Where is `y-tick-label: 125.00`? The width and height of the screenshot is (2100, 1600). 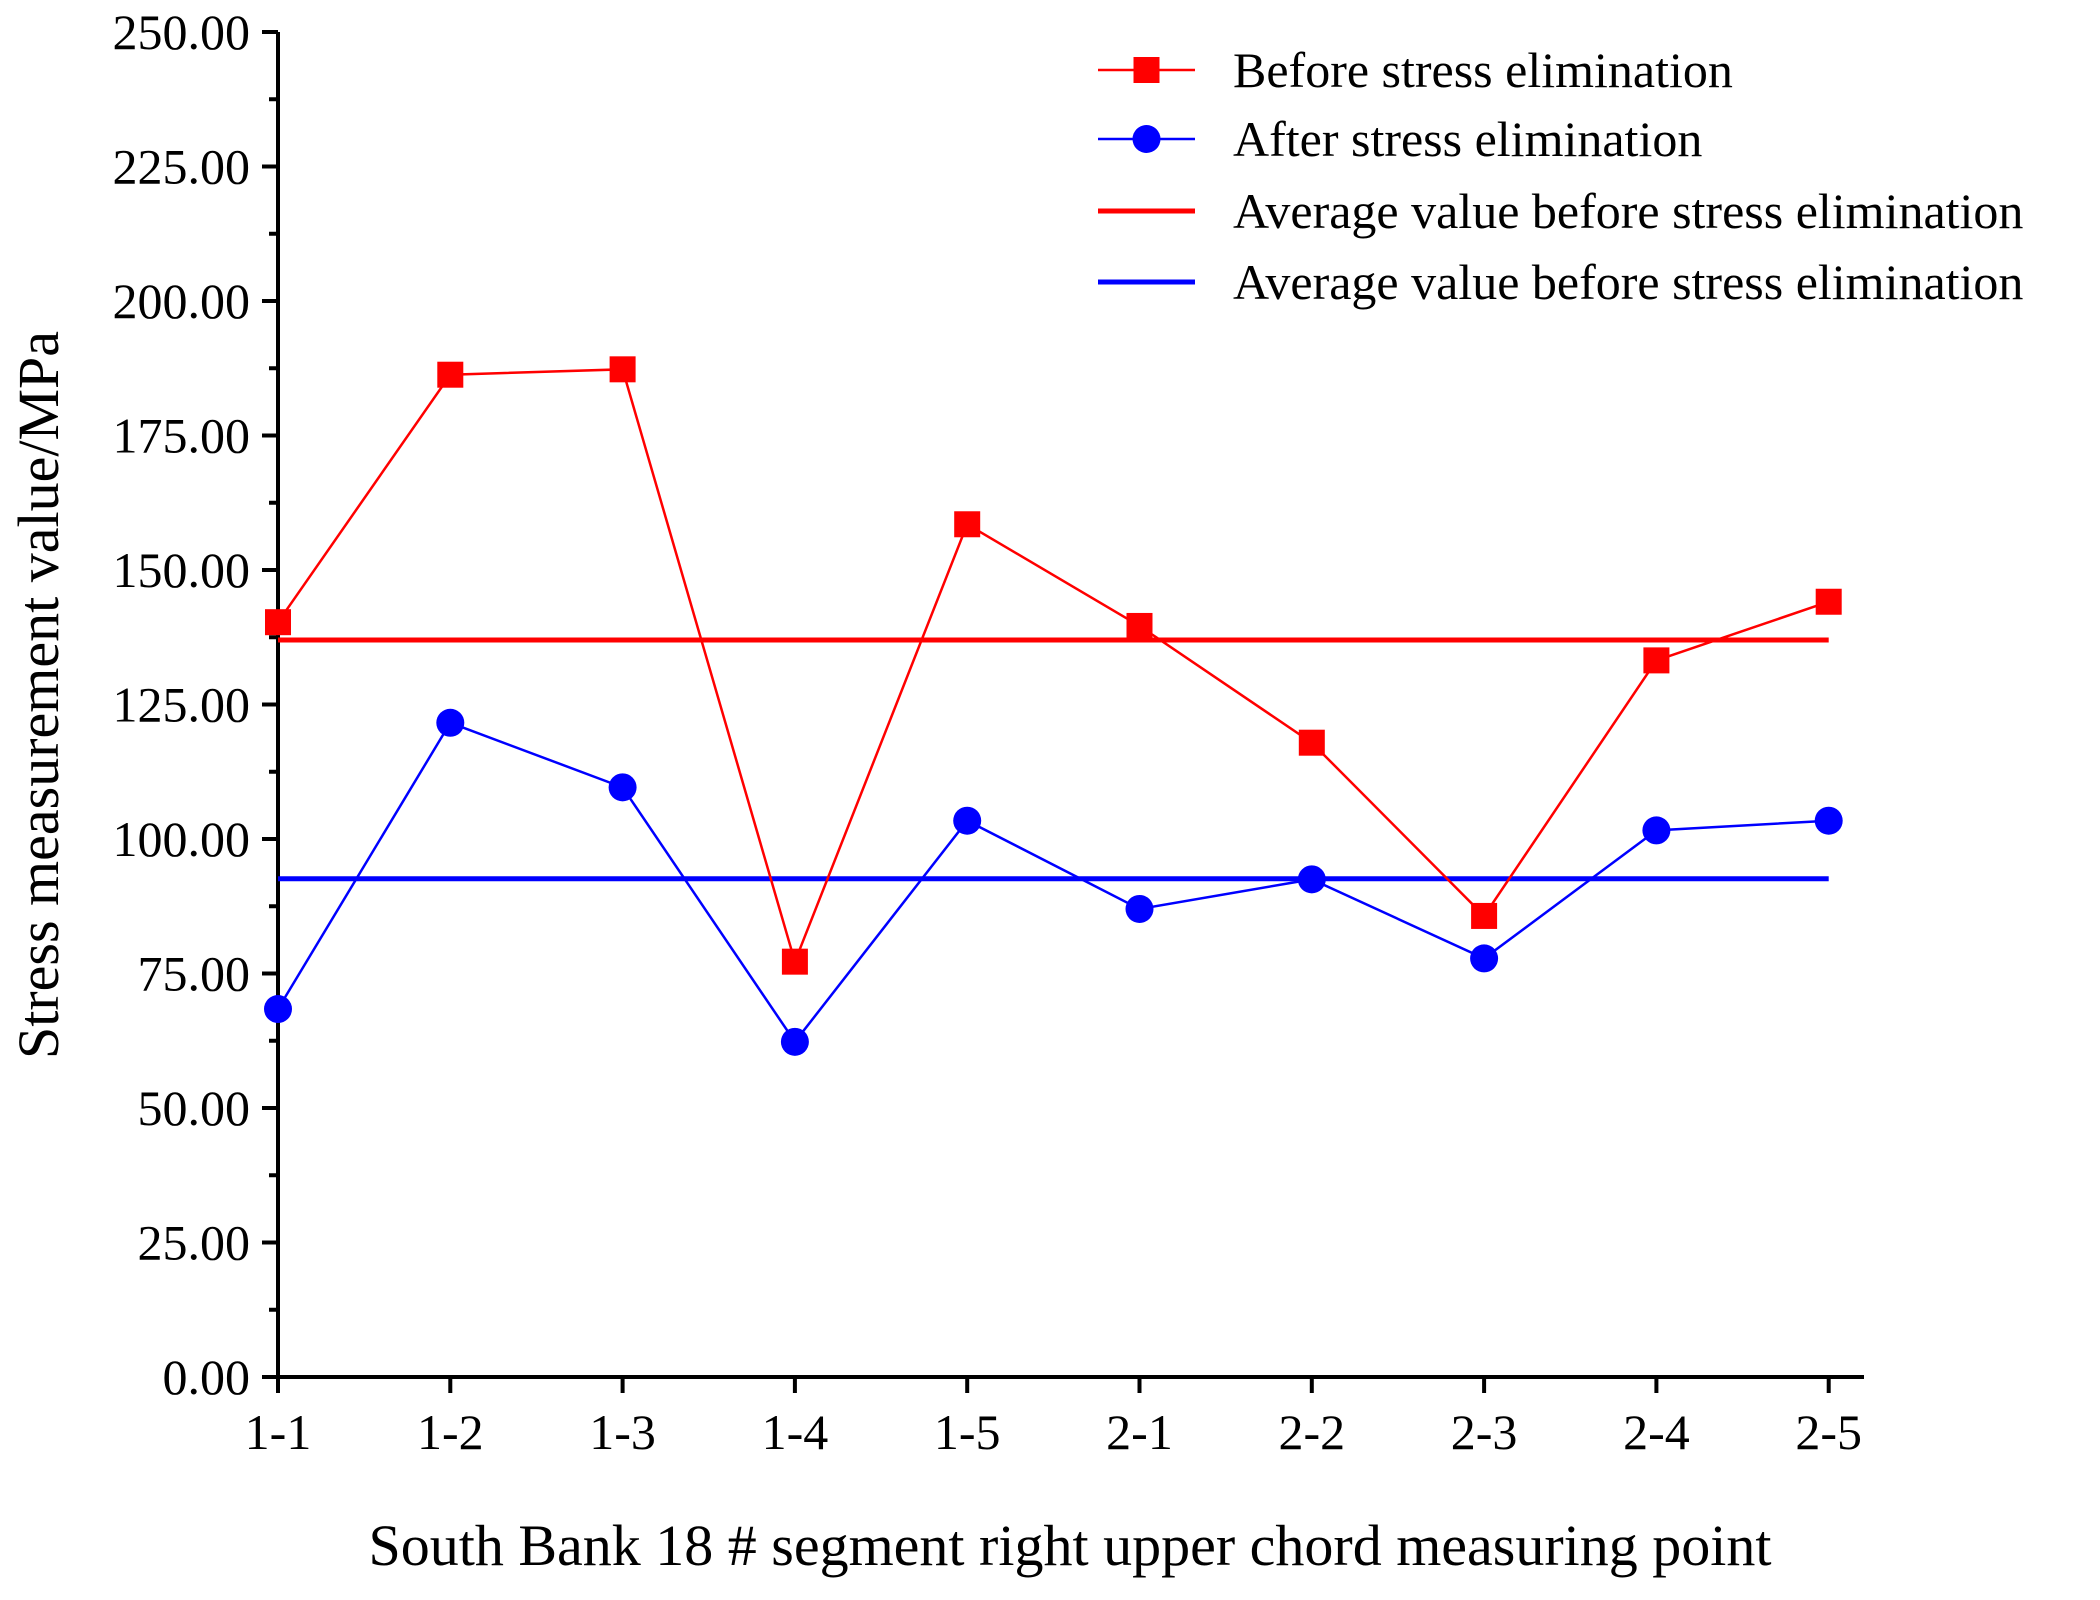 y-tick-label: 125.00 is located at coordinates (182, 705).